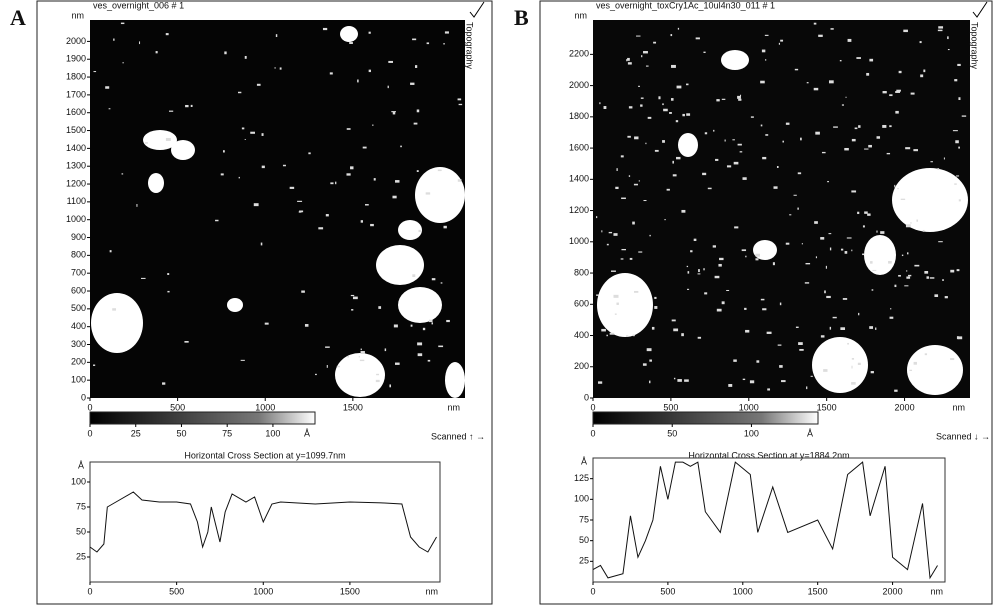  What do you see at coordinates (202, 418) in the screenshot?
I see `color-bar` at bounding box center [202, 418].